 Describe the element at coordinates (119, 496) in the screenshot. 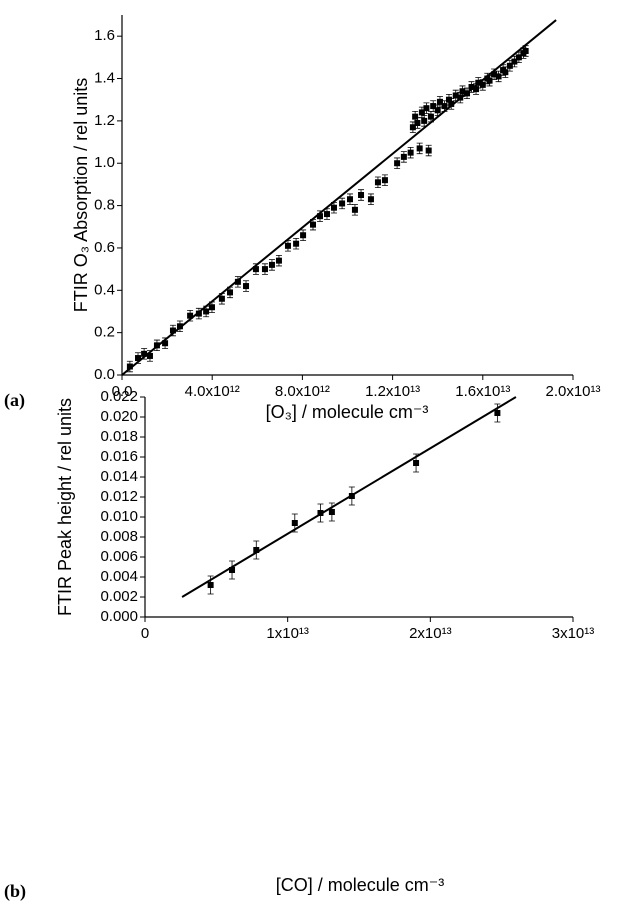

I see `y-tick-label: 0.012` at that location.